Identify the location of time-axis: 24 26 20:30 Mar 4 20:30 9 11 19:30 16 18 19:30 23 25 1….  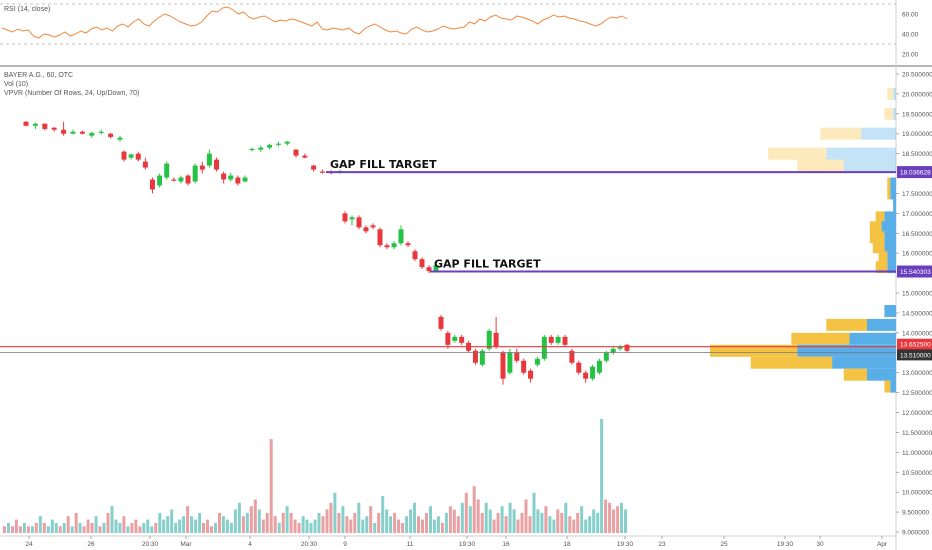
(456, 542).